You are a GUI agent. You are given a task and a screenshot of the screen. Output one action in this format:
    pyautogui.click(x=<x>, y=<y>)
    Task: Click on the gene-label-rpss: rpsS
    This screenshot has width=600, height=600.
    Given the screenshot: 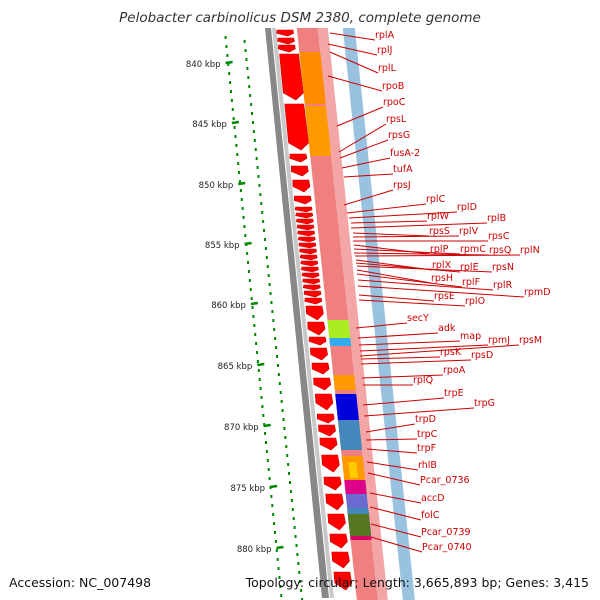 What is the action you would take?
    pyautogui.click(x=439, y=231)
    